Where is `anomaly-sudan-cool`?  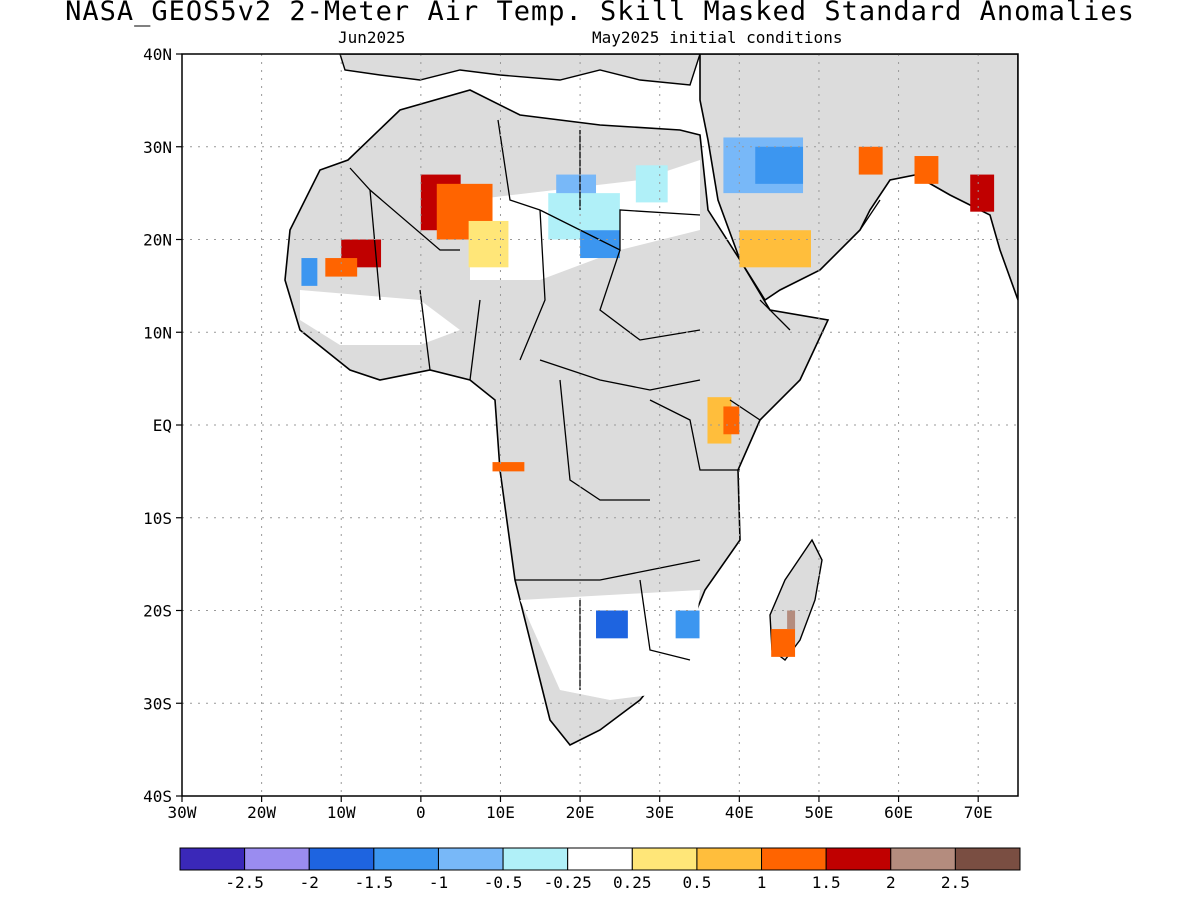
anomaly-sudan-cool is located at coordinates (600, 244).